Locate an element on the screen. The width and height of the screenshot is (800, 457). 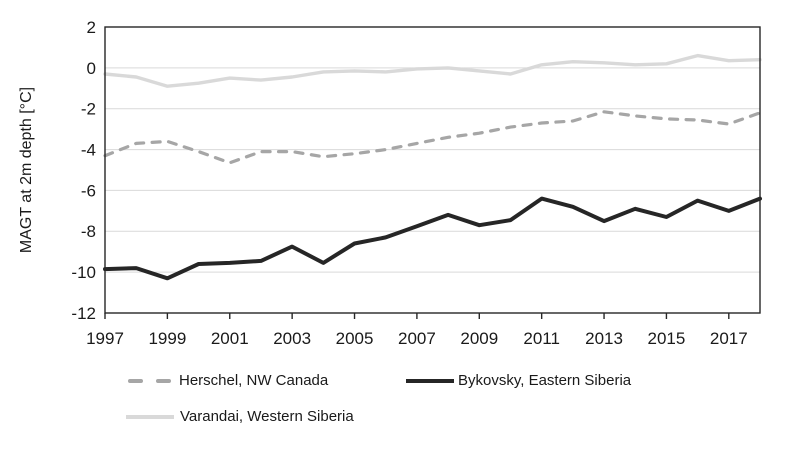
legend-item-varandai: Varandai, Western Siberia is located at coordinates (239, 417).